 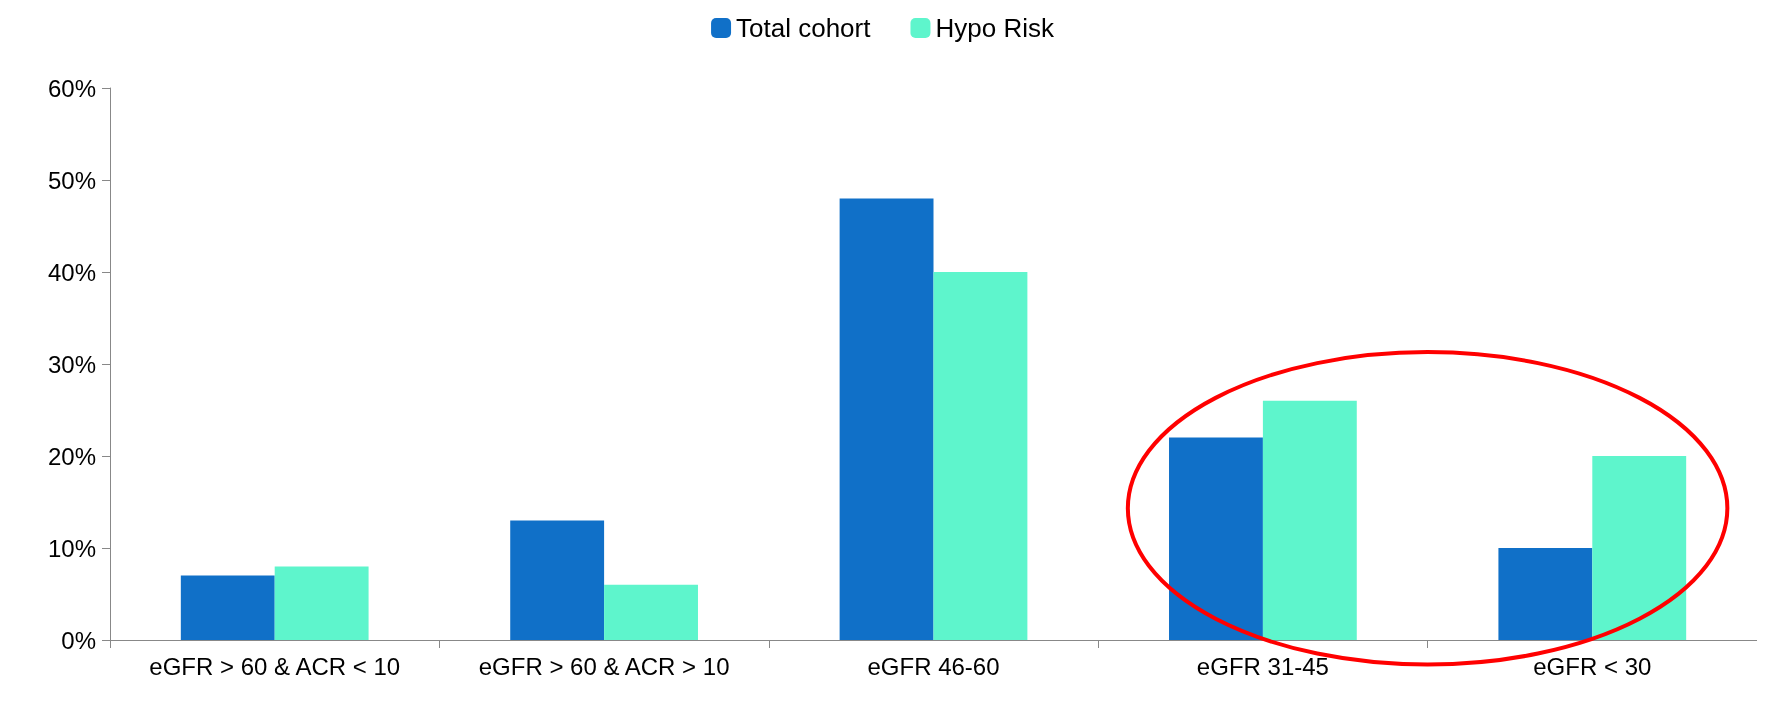 What do you see at coordinates (275, 666) in the screenshot?
I see `x-tick-label: eGFR > 60 & ACR < 10` at bounding box center [275, 666].